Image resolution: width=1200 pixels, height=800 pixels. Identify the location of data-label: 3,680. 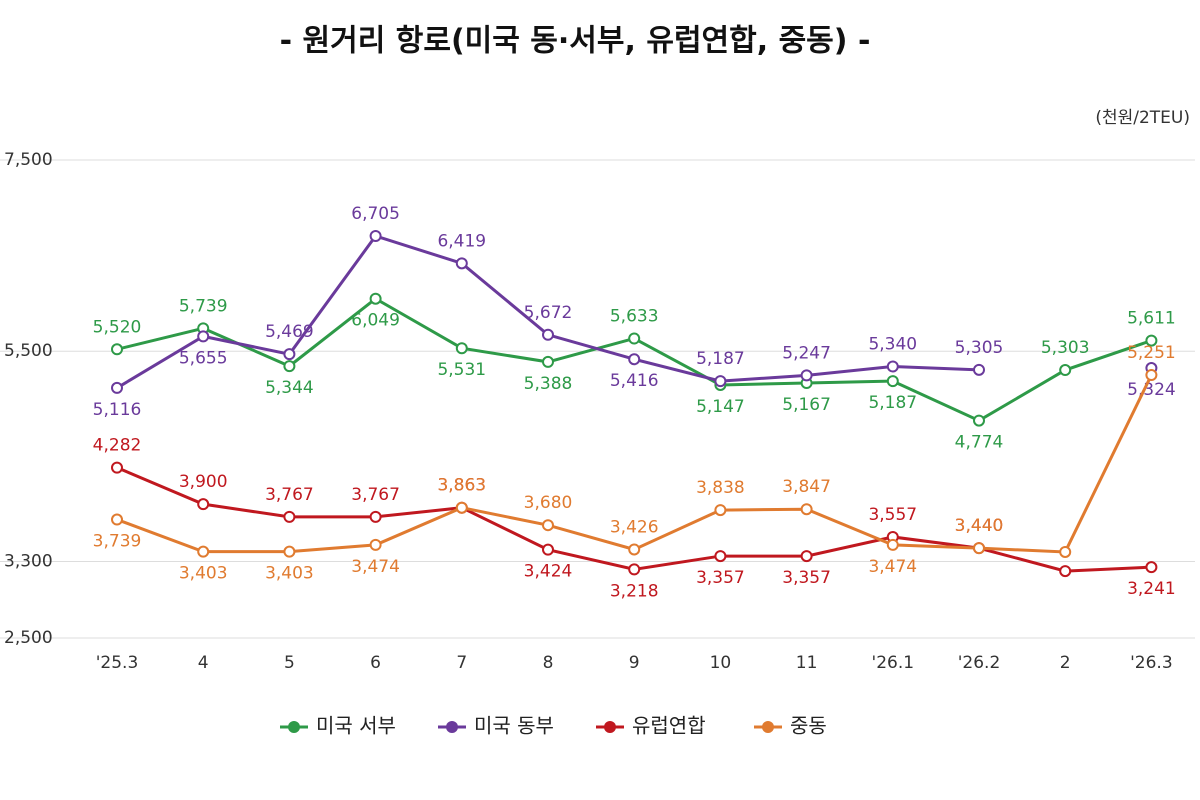
(548, 503).